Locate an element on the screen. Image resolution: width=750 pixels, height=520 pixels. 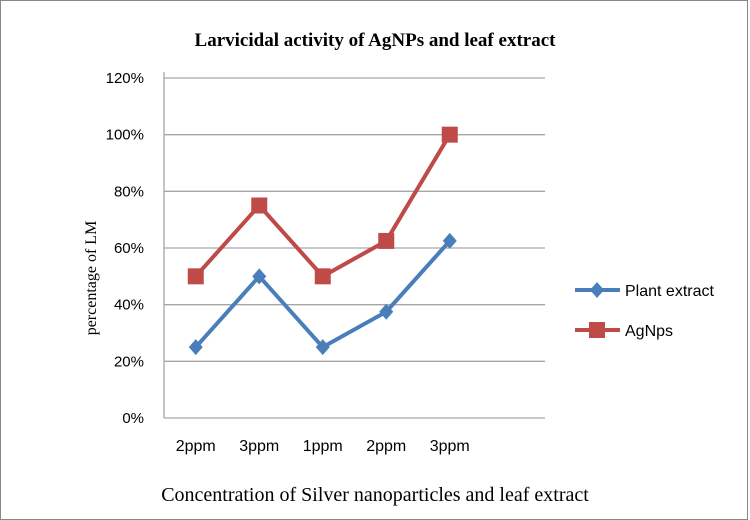
y-axis-label: percentage of LM is located at coordinates (91, 278).